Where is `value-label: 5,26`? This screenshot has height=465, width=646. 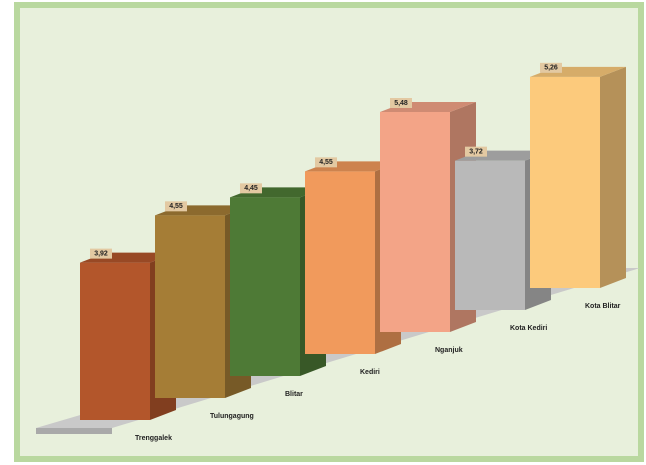 value-label: 5,26 is located at coordinates (551, 68).